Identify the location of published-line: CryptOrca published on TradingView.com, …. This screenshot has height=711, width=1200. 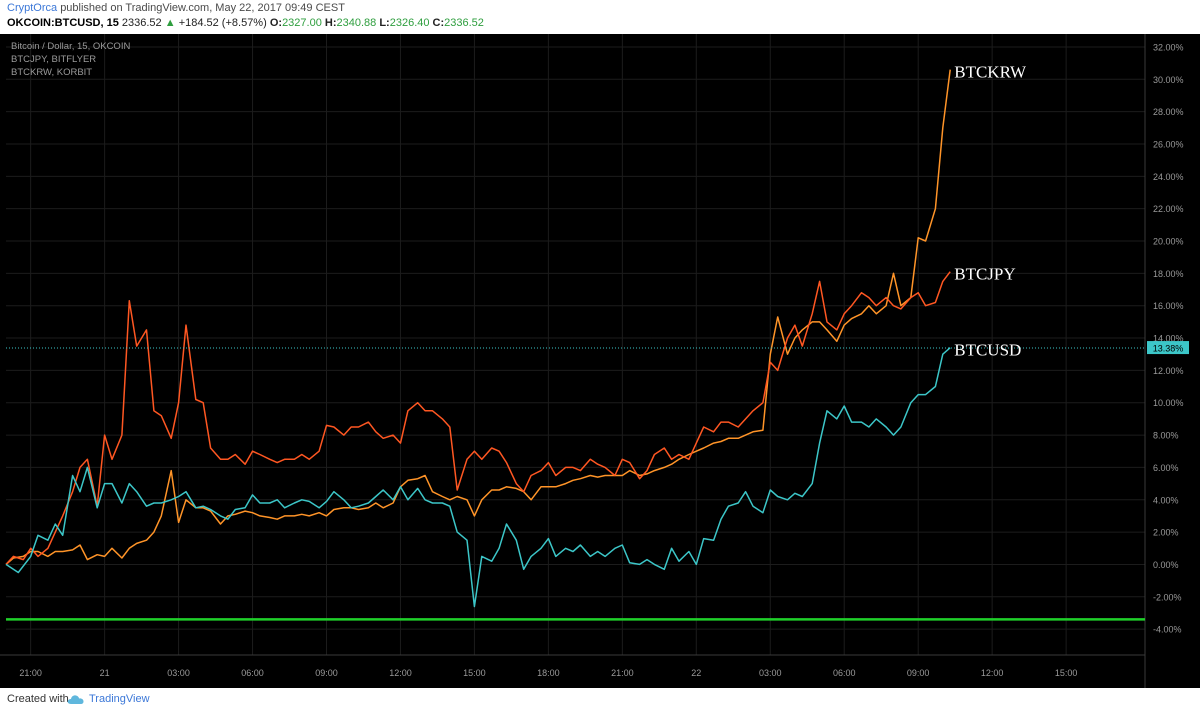
(176, 8).